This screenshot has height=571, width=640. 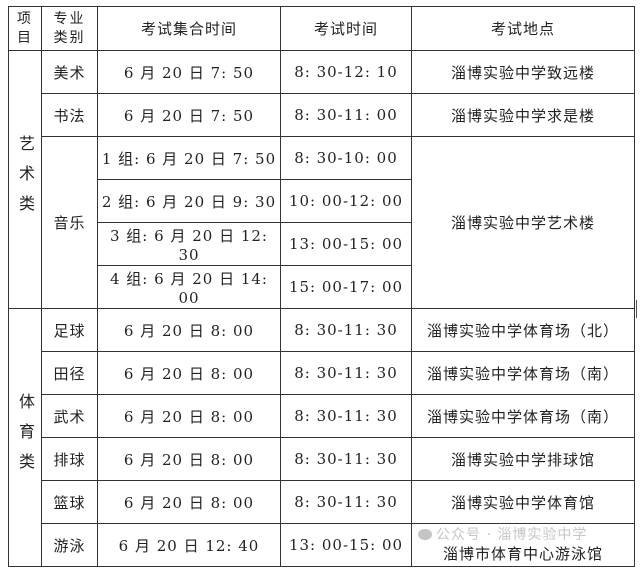 What do you see at coordinates (636, 309) in the screenshot?
I see `margin-line` at bounding box center [636, 309].